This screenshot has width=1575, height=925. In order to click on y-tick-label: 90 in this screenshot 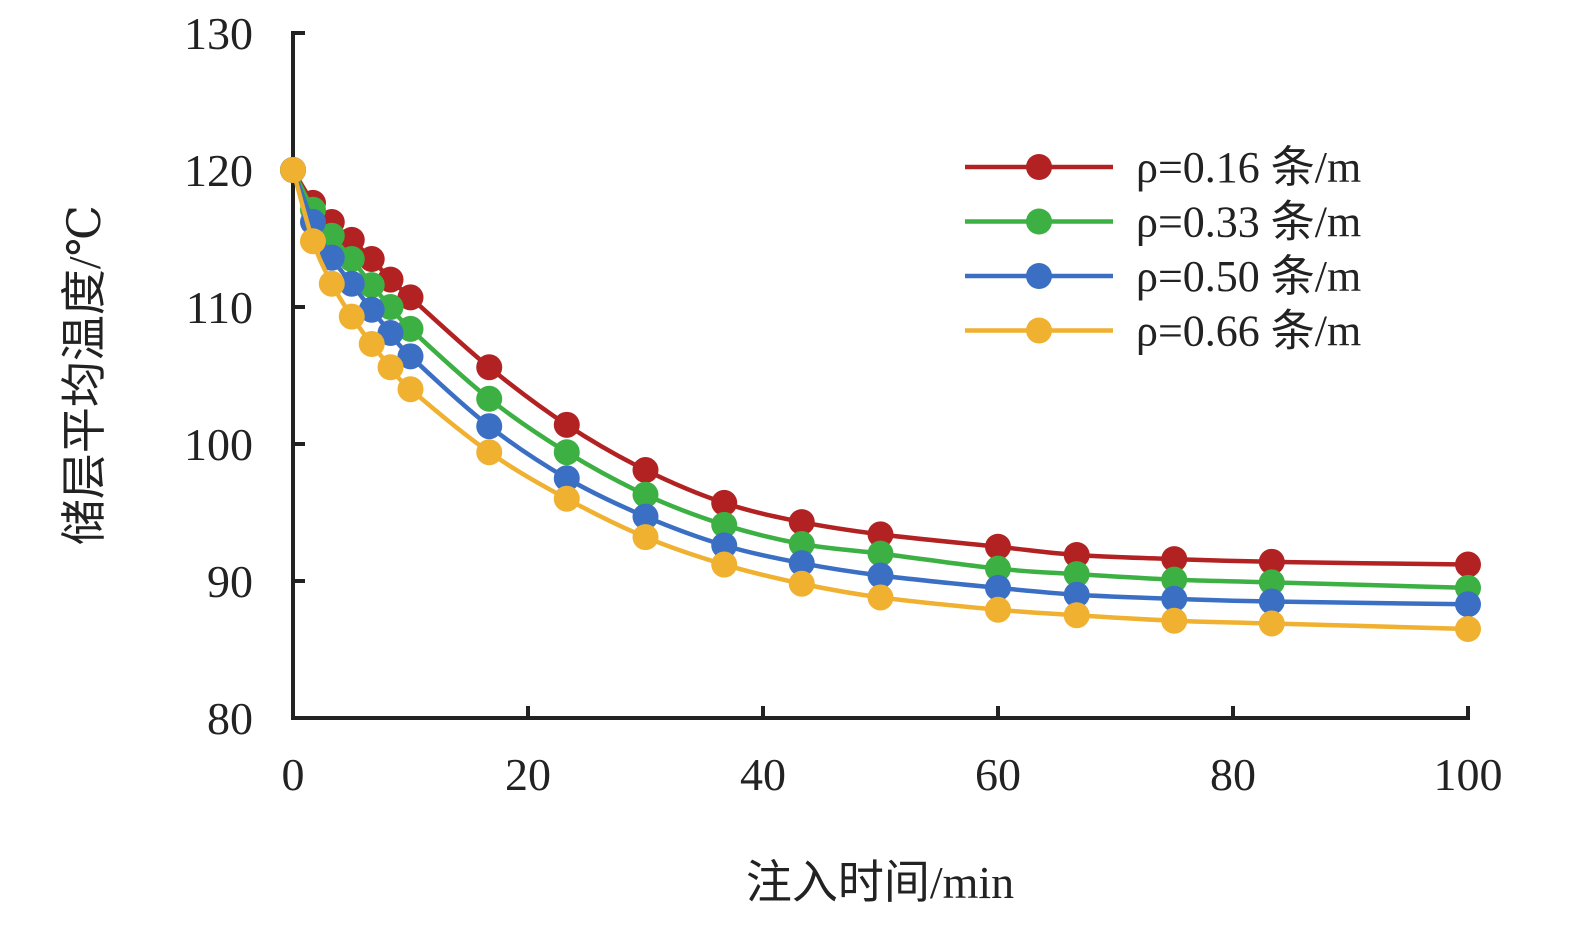, I will do `click(230, 581)`.